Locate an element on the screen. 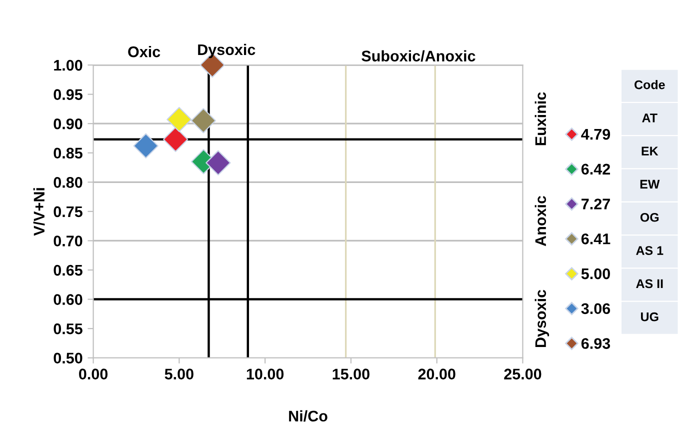 This screenshot has height=425, width=686. text: Euxinic is located at coordinates (540, 119).